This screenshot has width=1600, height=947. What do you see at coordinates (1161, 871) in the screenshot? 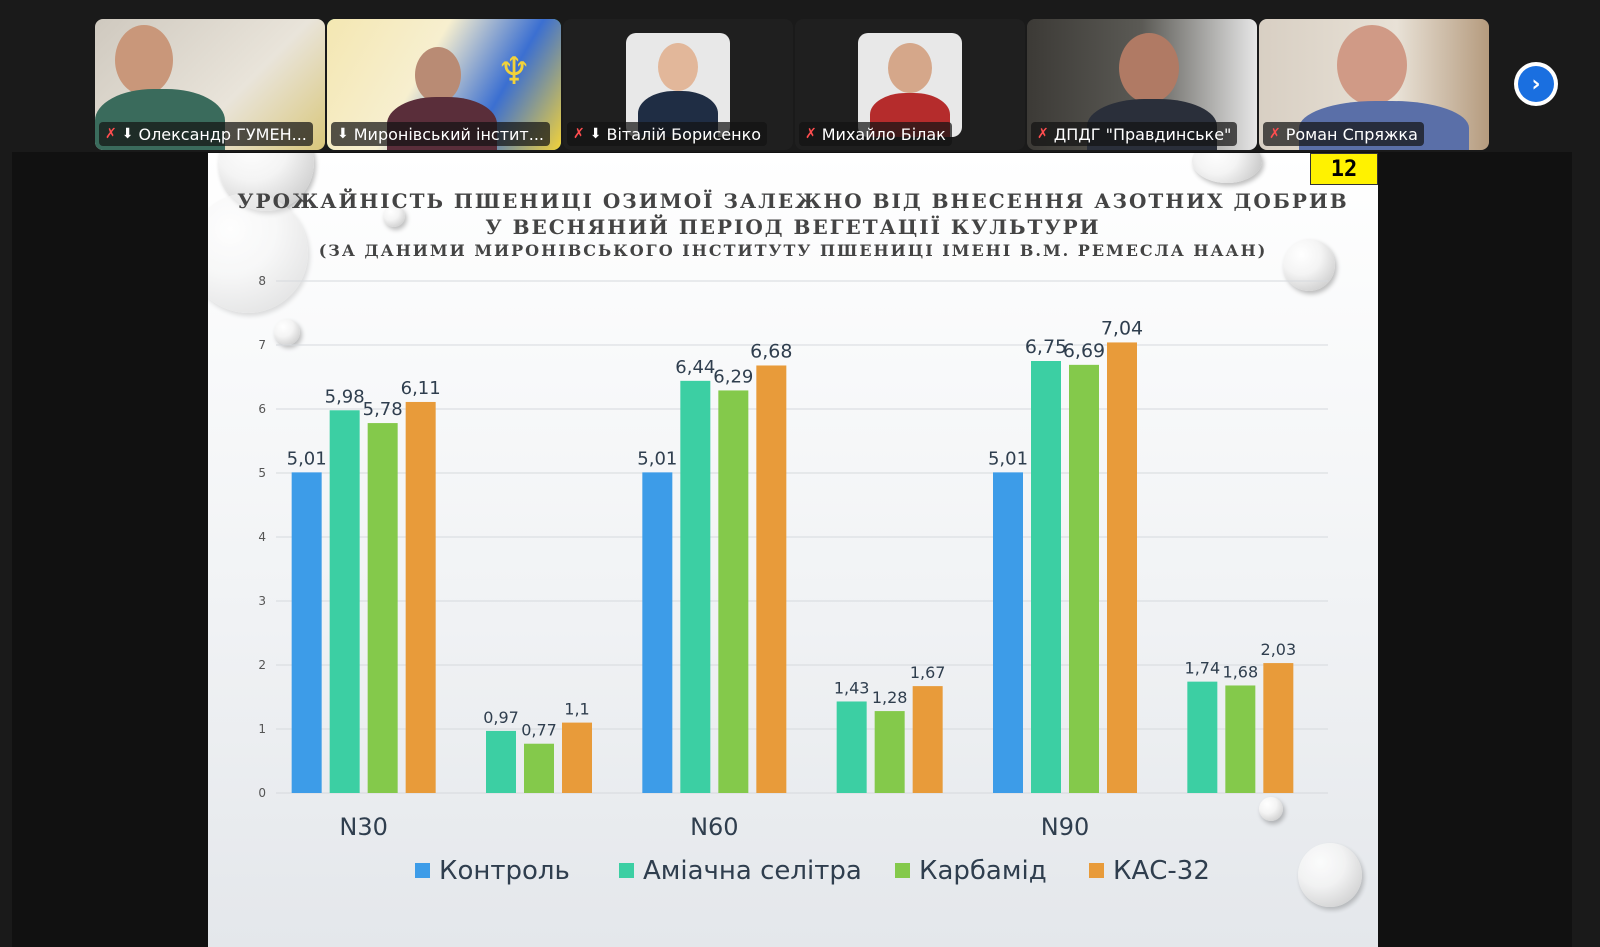
I see `legend-label: КАС-32` at bounding box center [1161, 871].